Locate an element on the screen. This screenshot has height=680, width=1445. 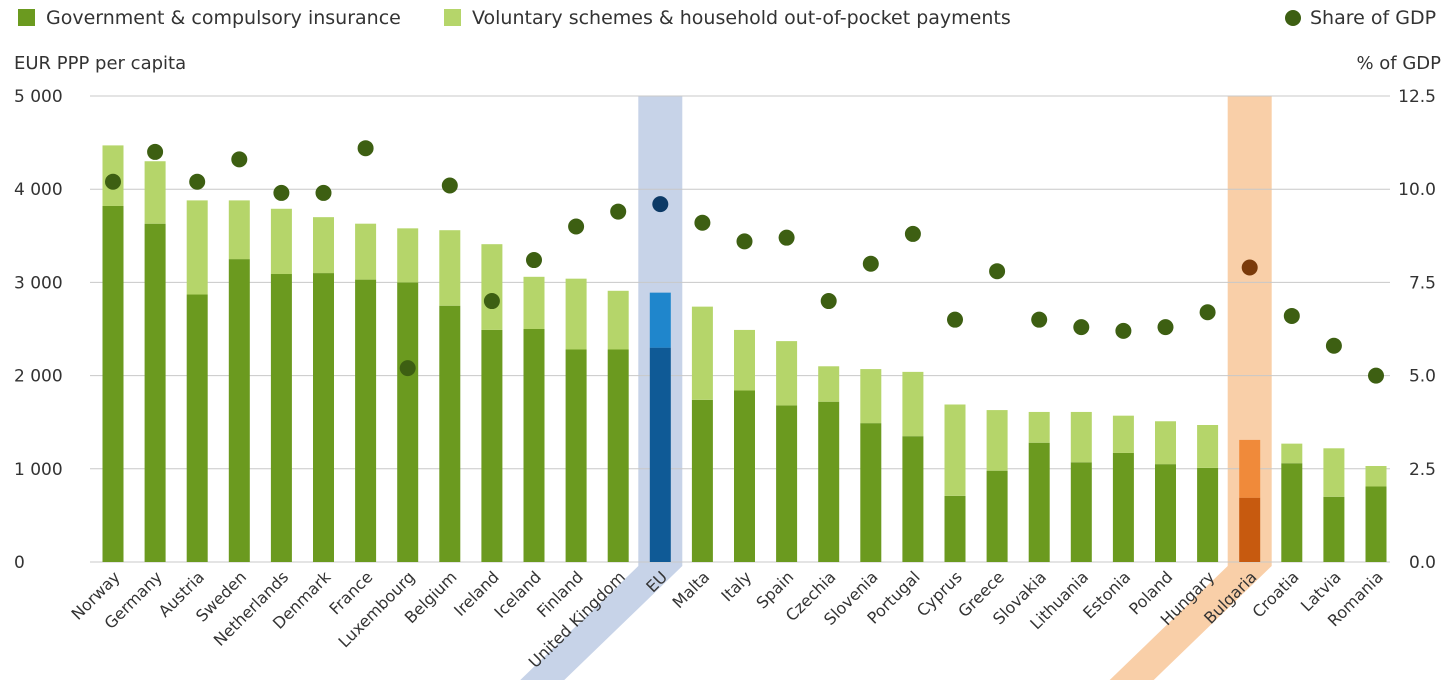
bar-gov-belgium is located at coordinates (450, 433).